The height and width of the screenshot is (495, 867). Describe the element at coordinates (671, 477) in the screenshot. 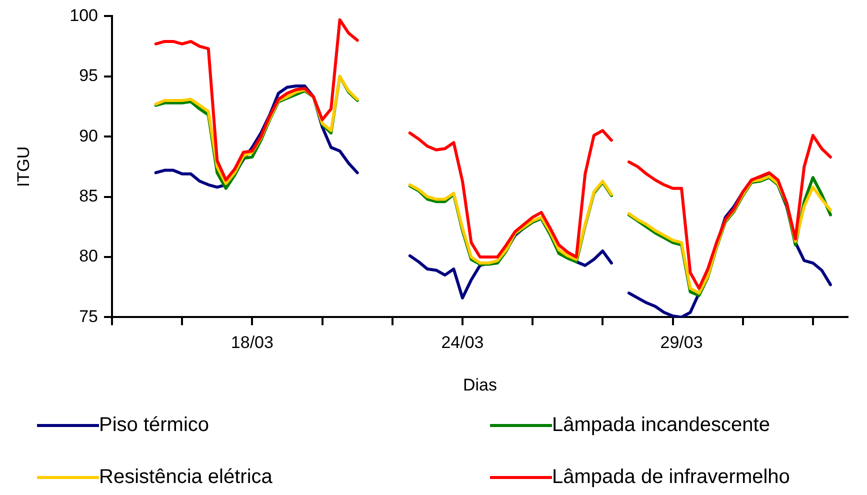

I see `legend-label: Lâmpada de infravermelho` at that location.